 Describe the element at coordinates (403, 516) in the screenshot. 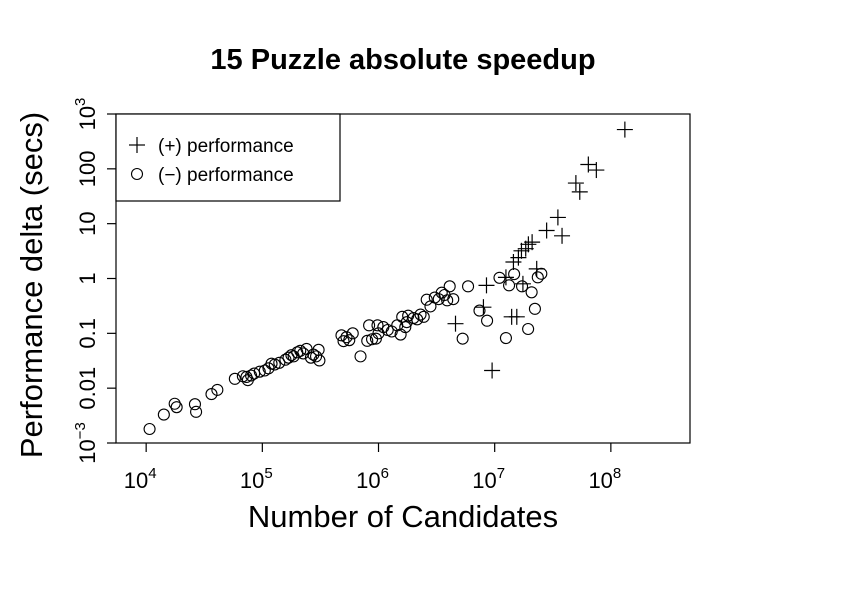

I see `x-axis-title: Number of Candidates` at that location.